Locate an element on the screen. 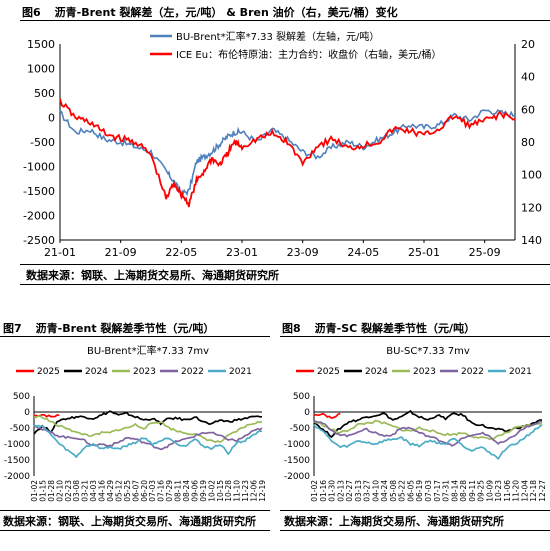 This screenshot has width=550, height=551. fig8-bottom-rule is located at coordinates (415, 530).